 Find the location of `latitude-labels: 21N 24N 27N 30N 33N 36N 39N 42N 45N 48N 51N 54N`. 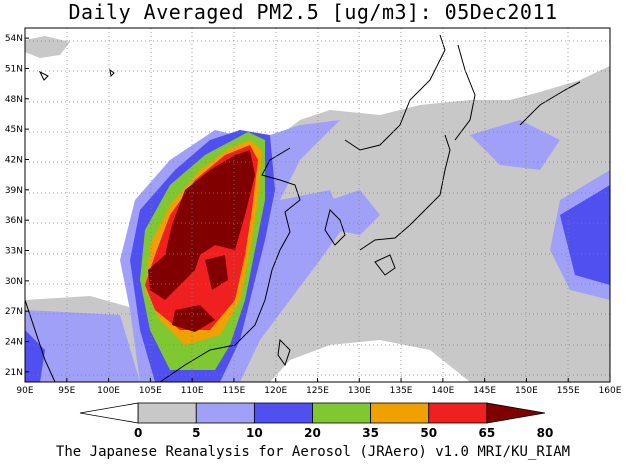

latitude-labels: 21N 24N 27N 30N 33N 36N 39N 42N 45N 48N 51N 54N is located at coordinates (17, 206).